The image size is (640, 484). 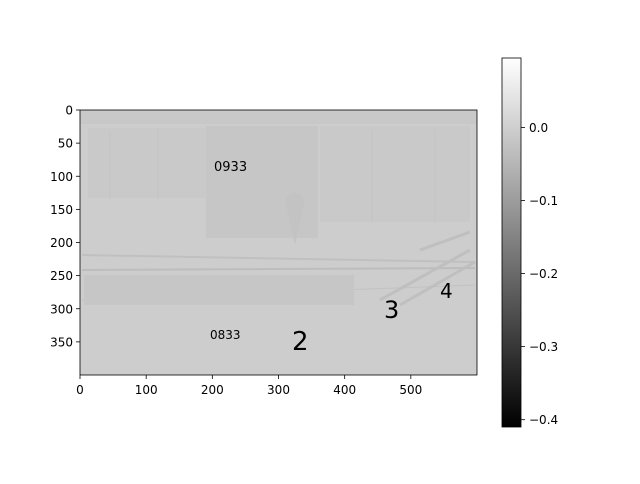 What do you see at coordinates (249, 386) in the screenshot?
I see `x-axis: 0 100 200 300 400 500` at bounding box center [249, 386].